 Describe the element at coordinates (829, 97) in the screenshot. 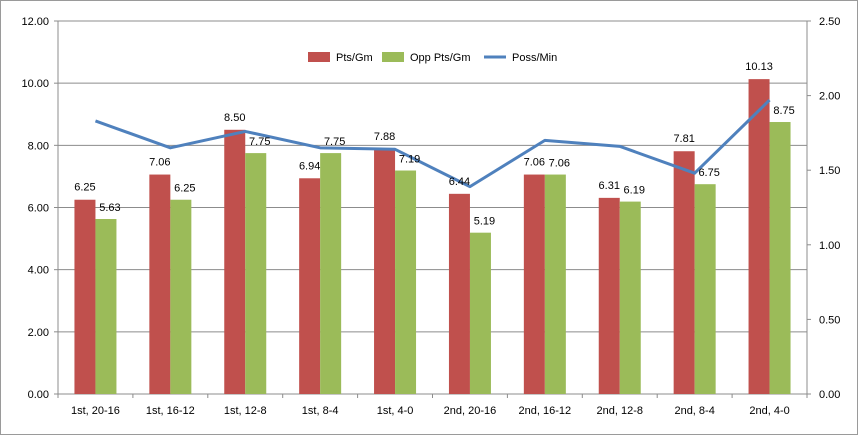

I see `y2-tick-label: 2.00` at that location.